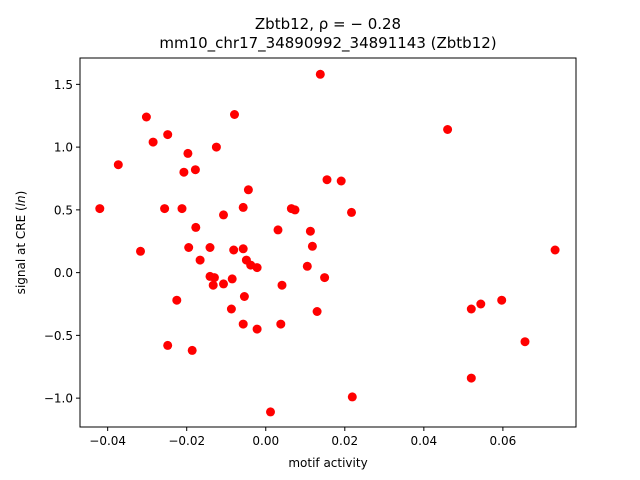 This screenshot has width=640, height=480. I want to click on y-axis-label: signal at CRE (ln), so click(21, 243).